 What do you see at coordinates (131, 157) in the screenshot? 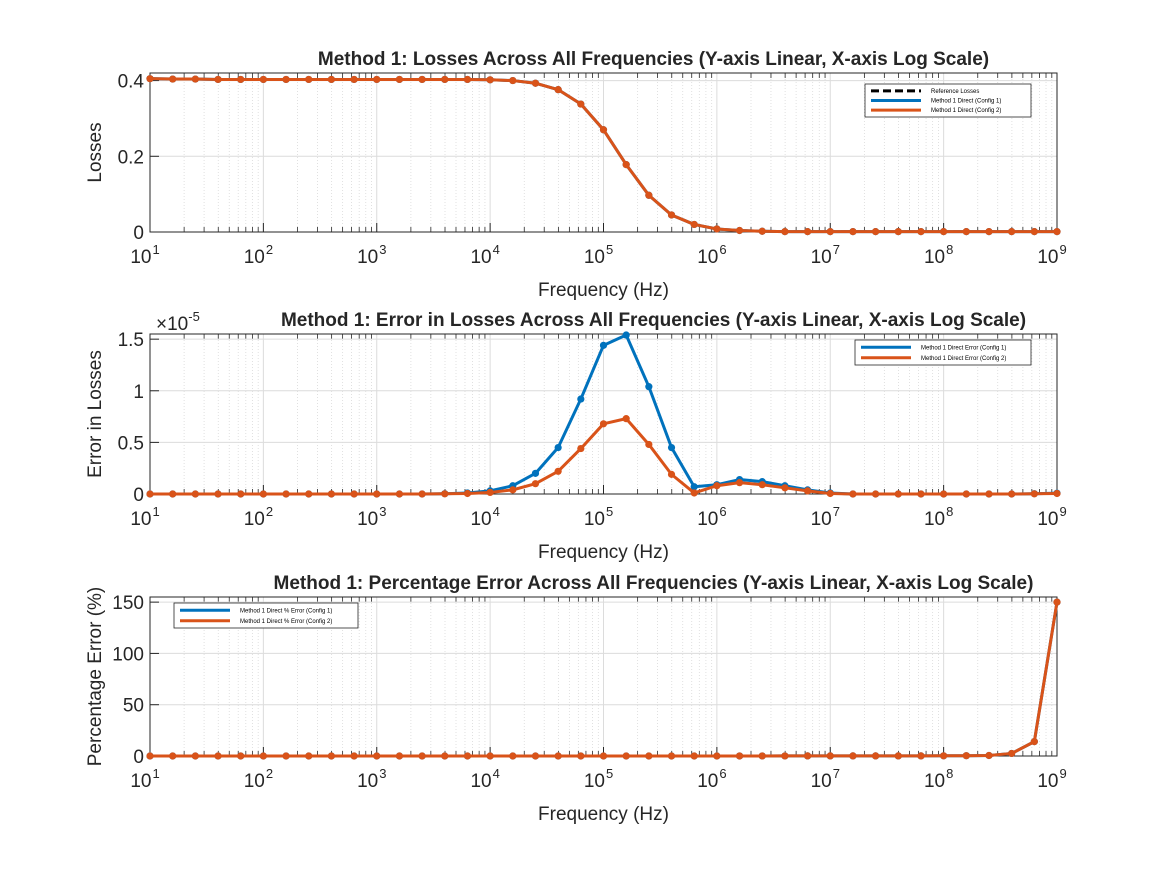
I see `y-tick-label: 0.2` at bounding box center [131, 157].